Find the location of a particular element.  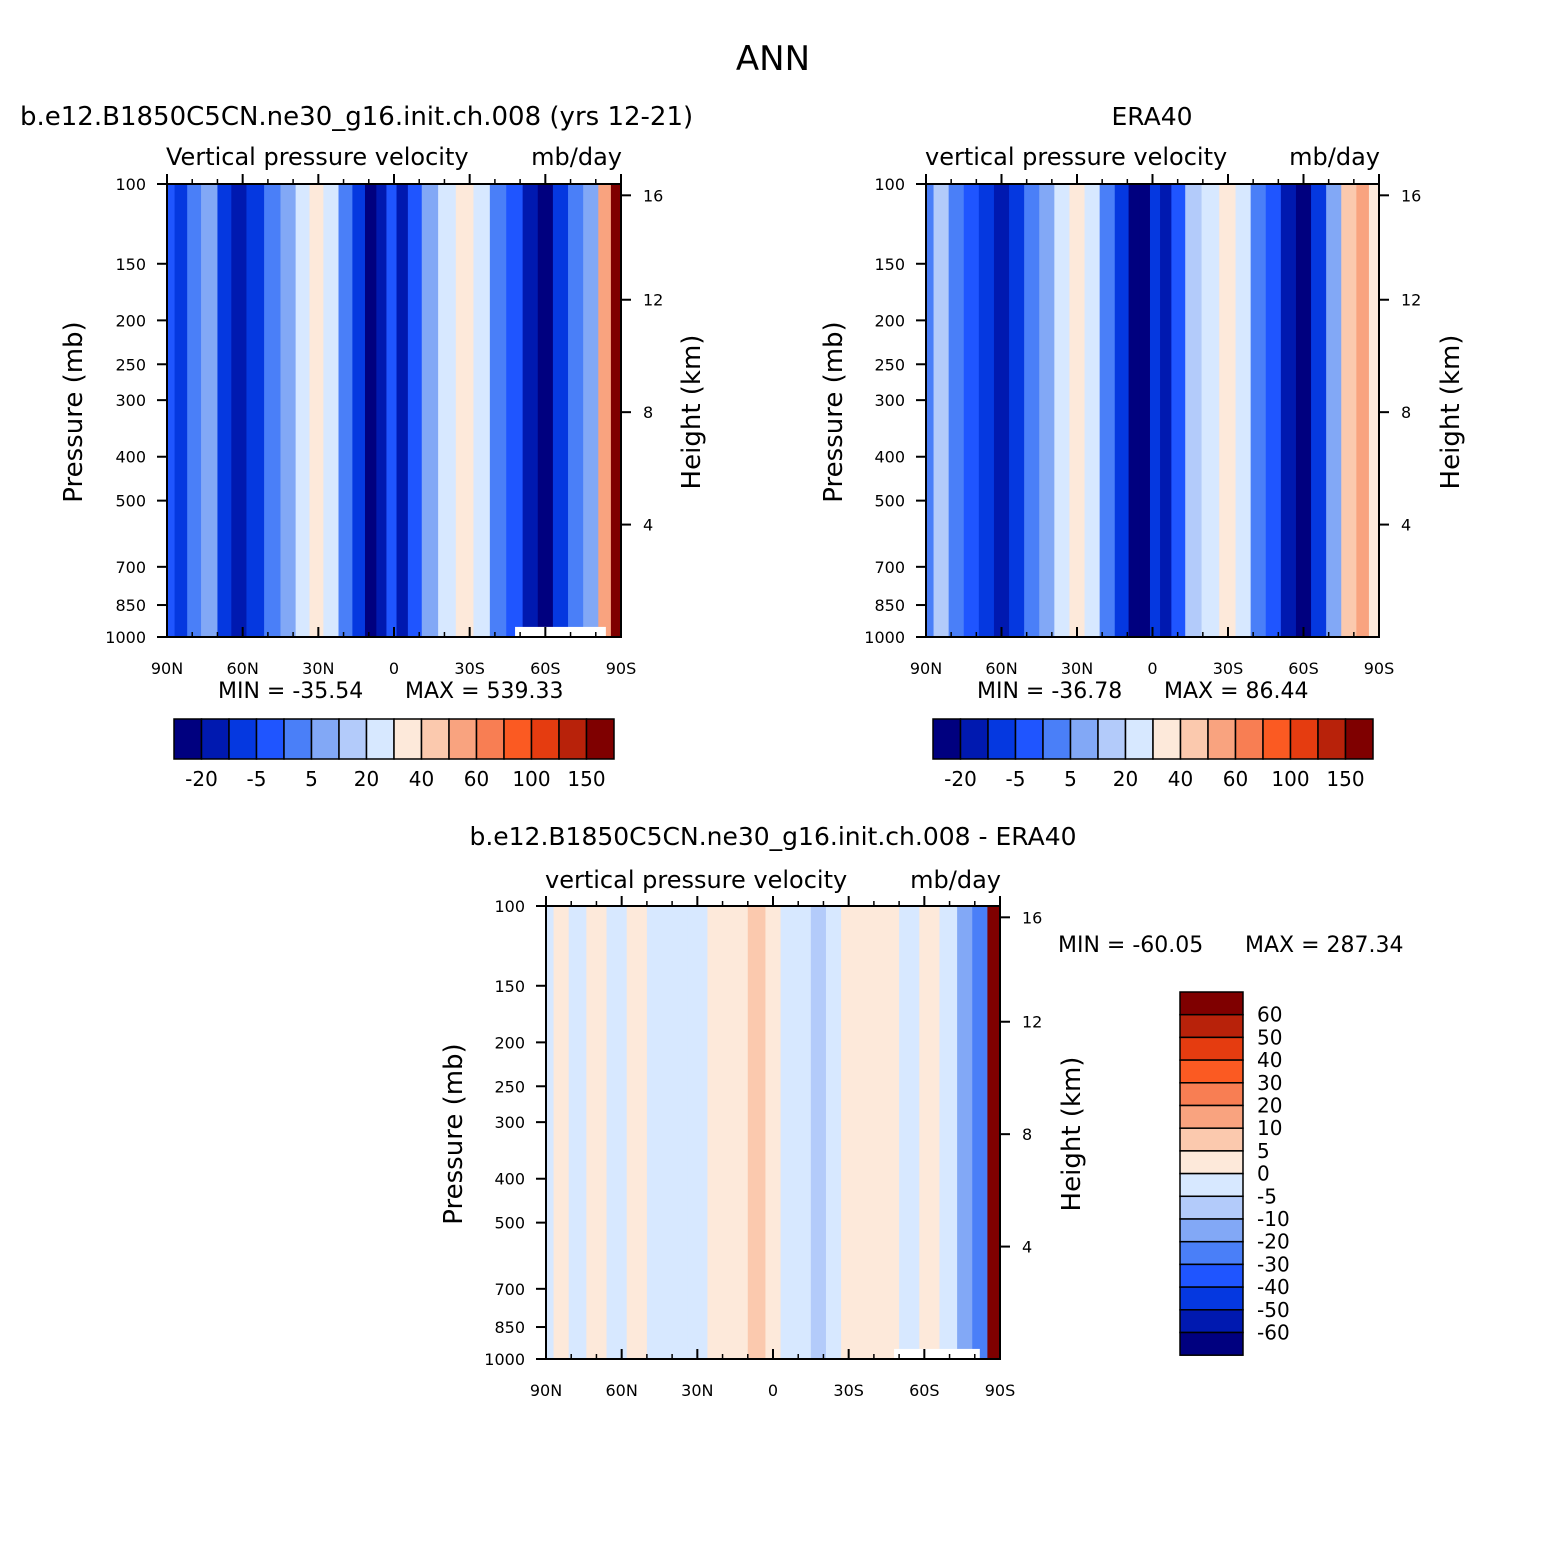

y-tick-label: 500 is located at coordinates (509, 1223).